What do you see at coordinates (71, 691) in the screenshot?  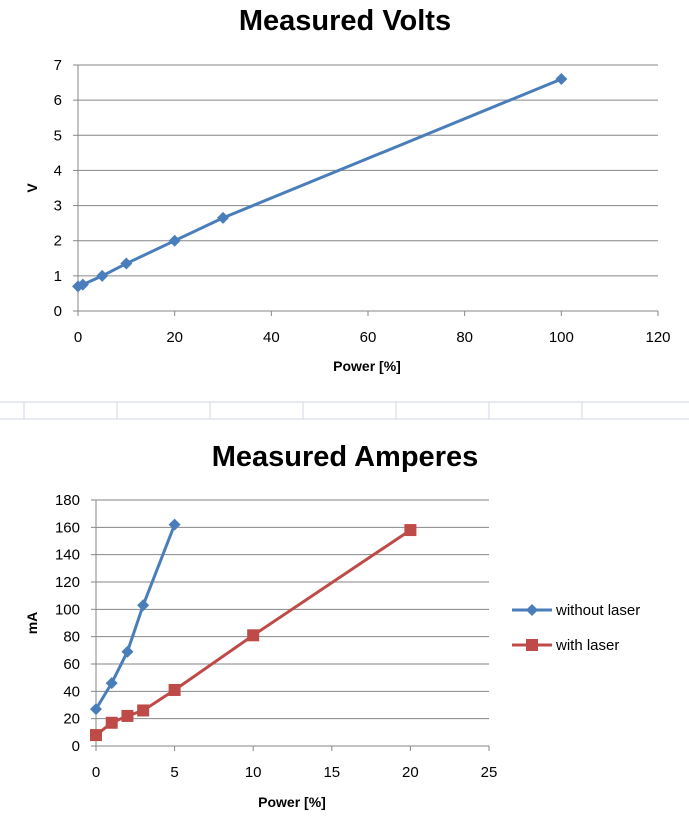 I see `y-tick-label: 40` at bounding box center [71, 691].